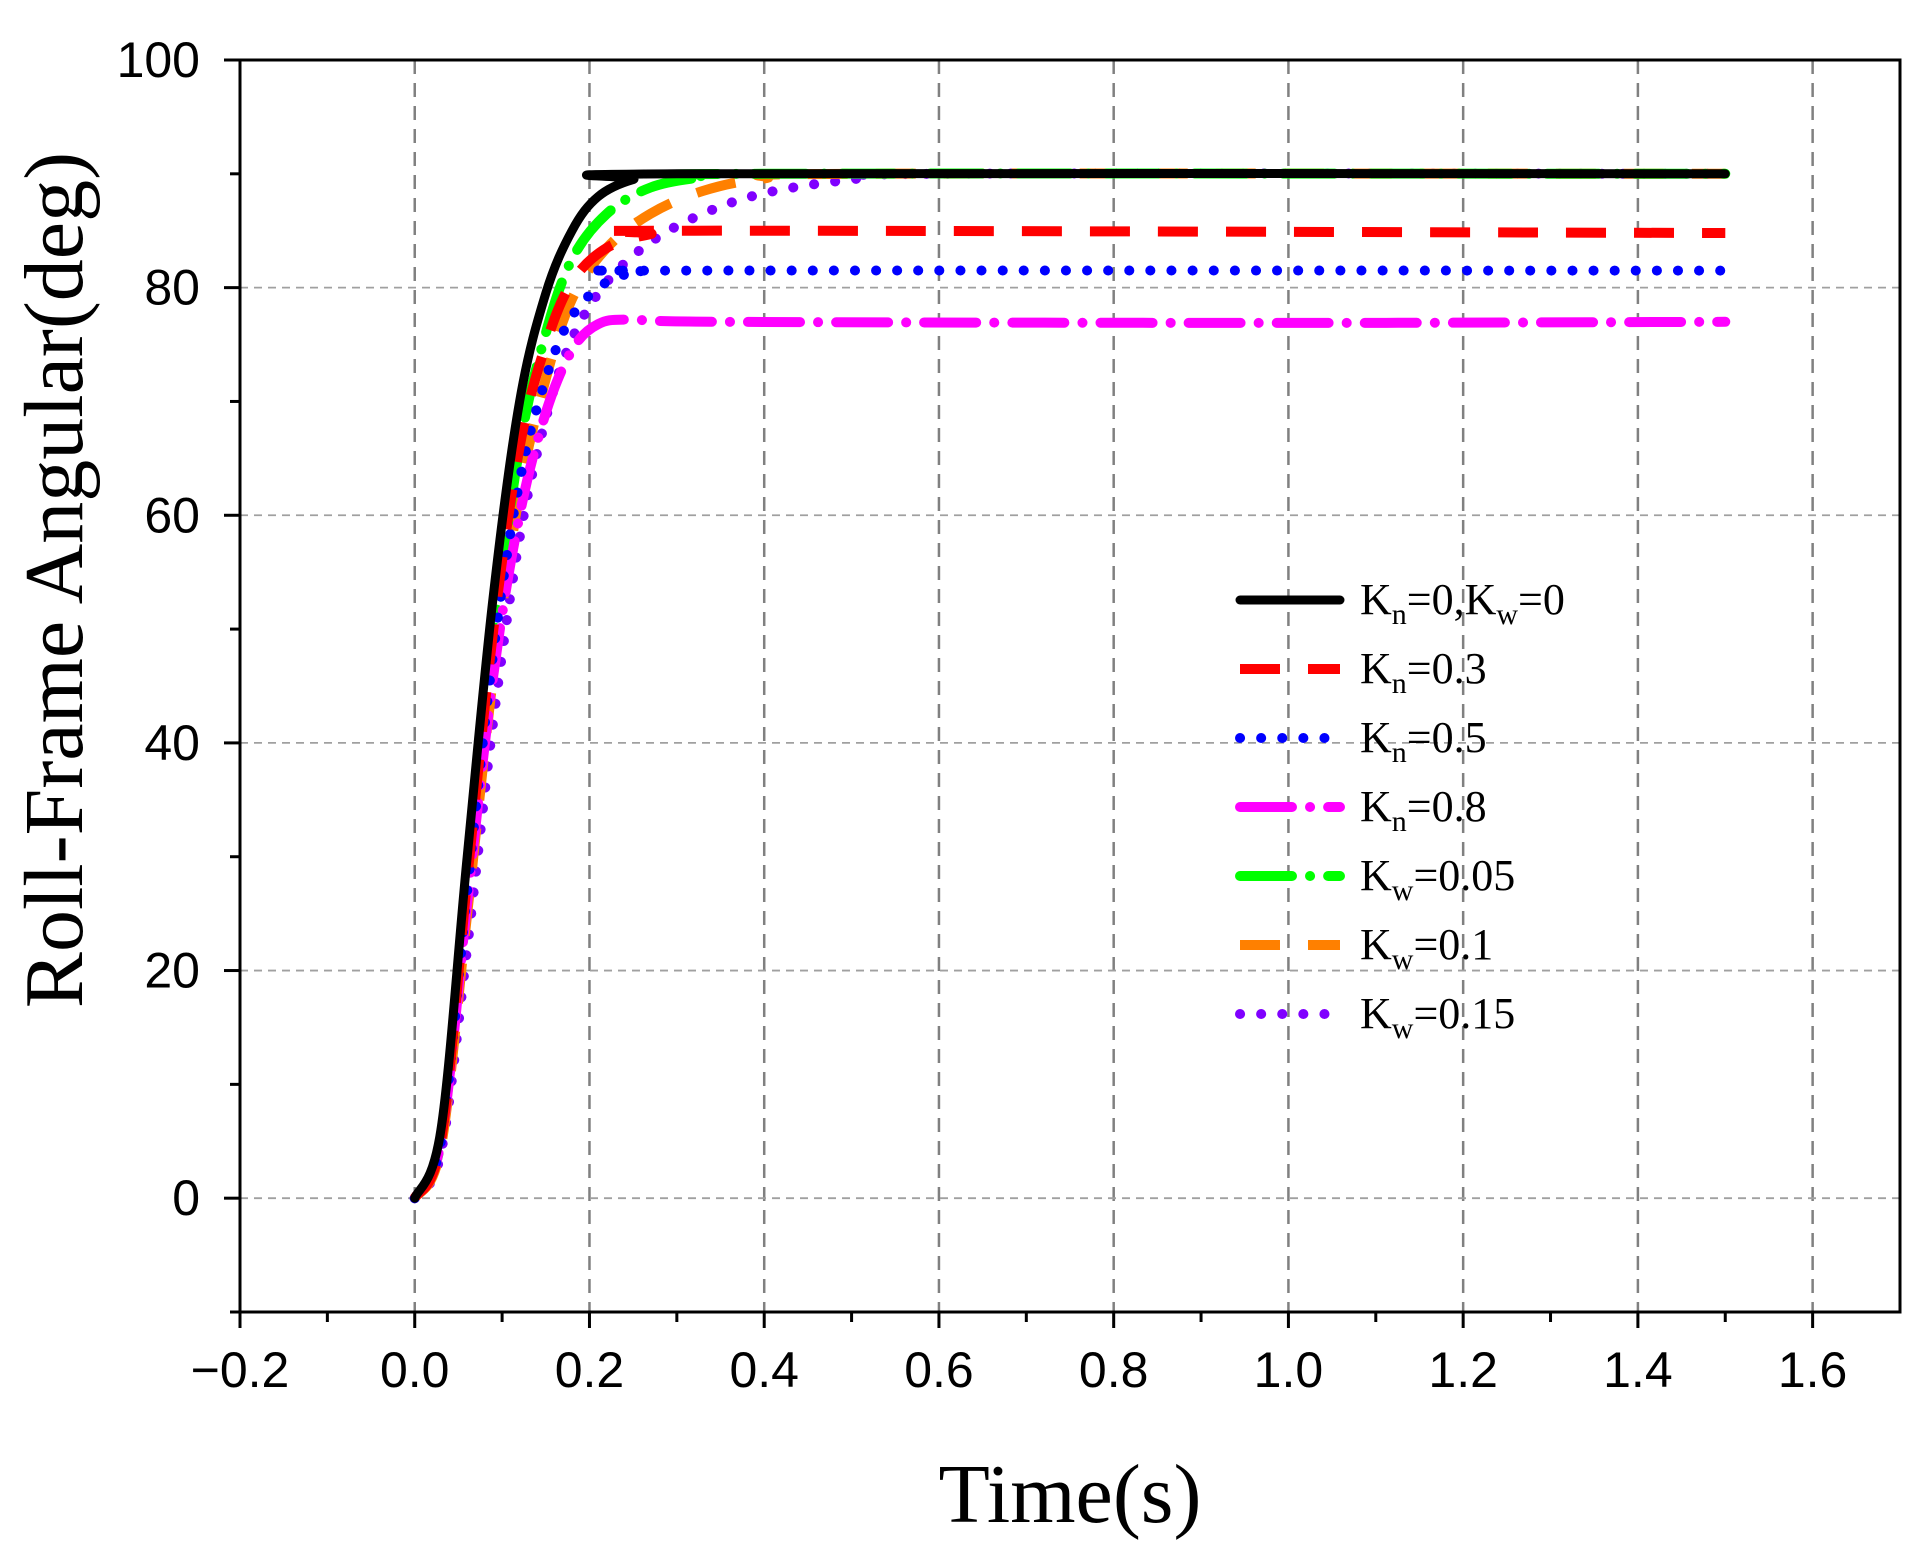 The width and height of the screenshot is (1927, 1547). I want to click on y-tick-label: 20, so click(172, 971).